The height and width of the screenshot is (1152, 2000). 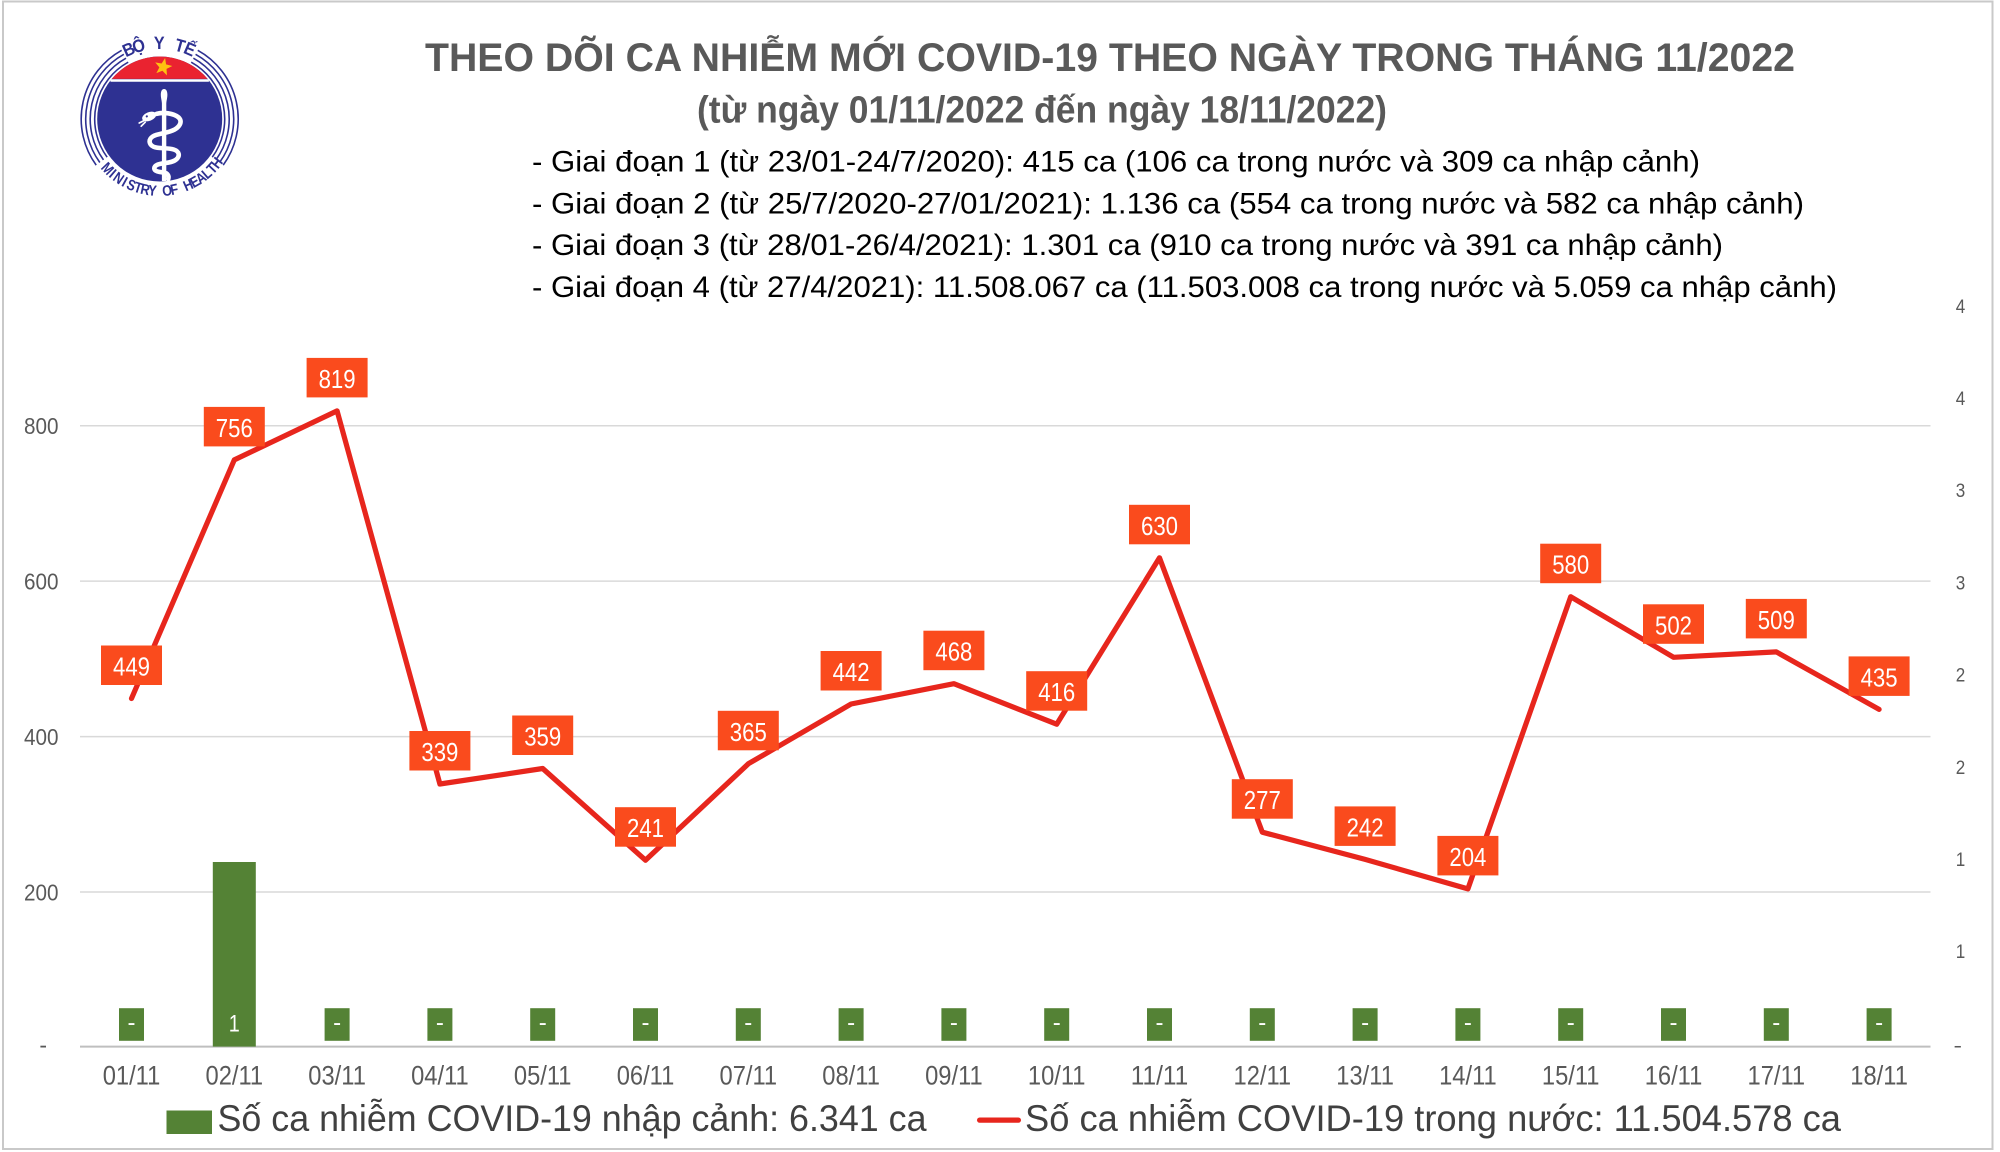 I want to click on svg-text: 06/11, so click(x=646, y=1076).